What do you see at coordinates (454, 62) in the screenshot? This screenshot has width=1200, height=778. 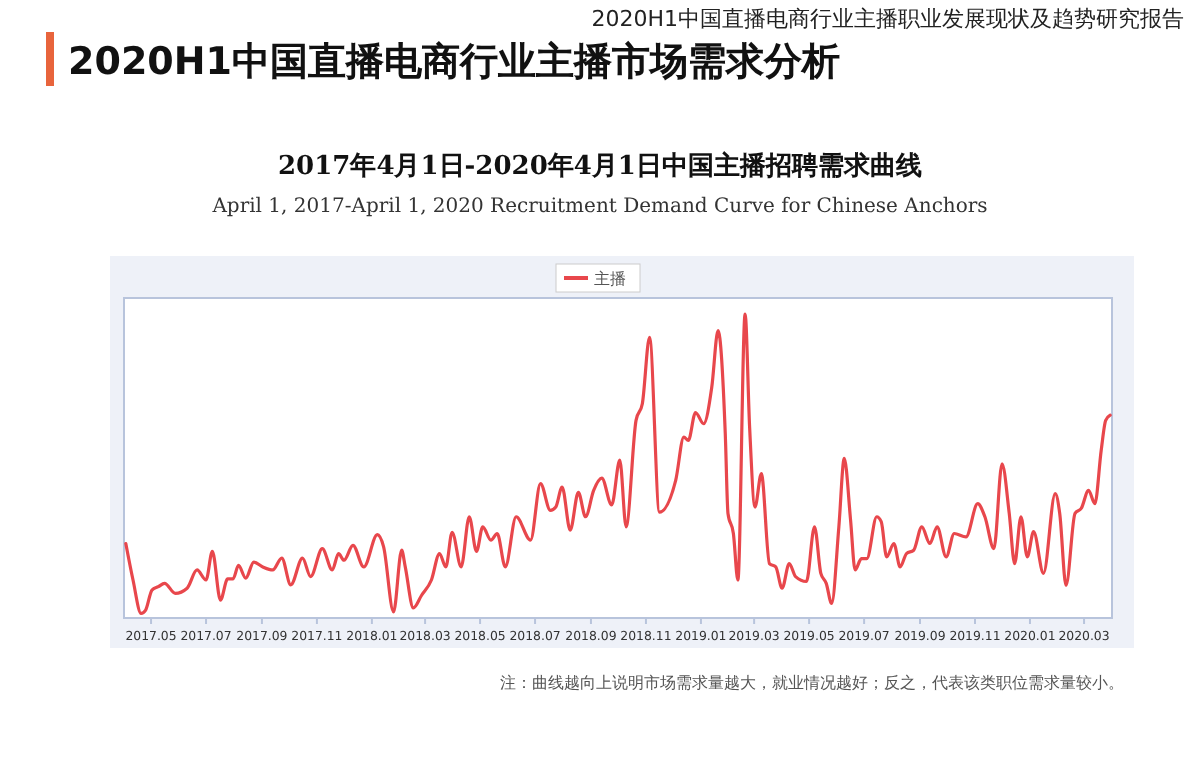 I see `chart-title: 2020H1中国直播电商行业主播市场需求分析` at bounding box center [454, 62].